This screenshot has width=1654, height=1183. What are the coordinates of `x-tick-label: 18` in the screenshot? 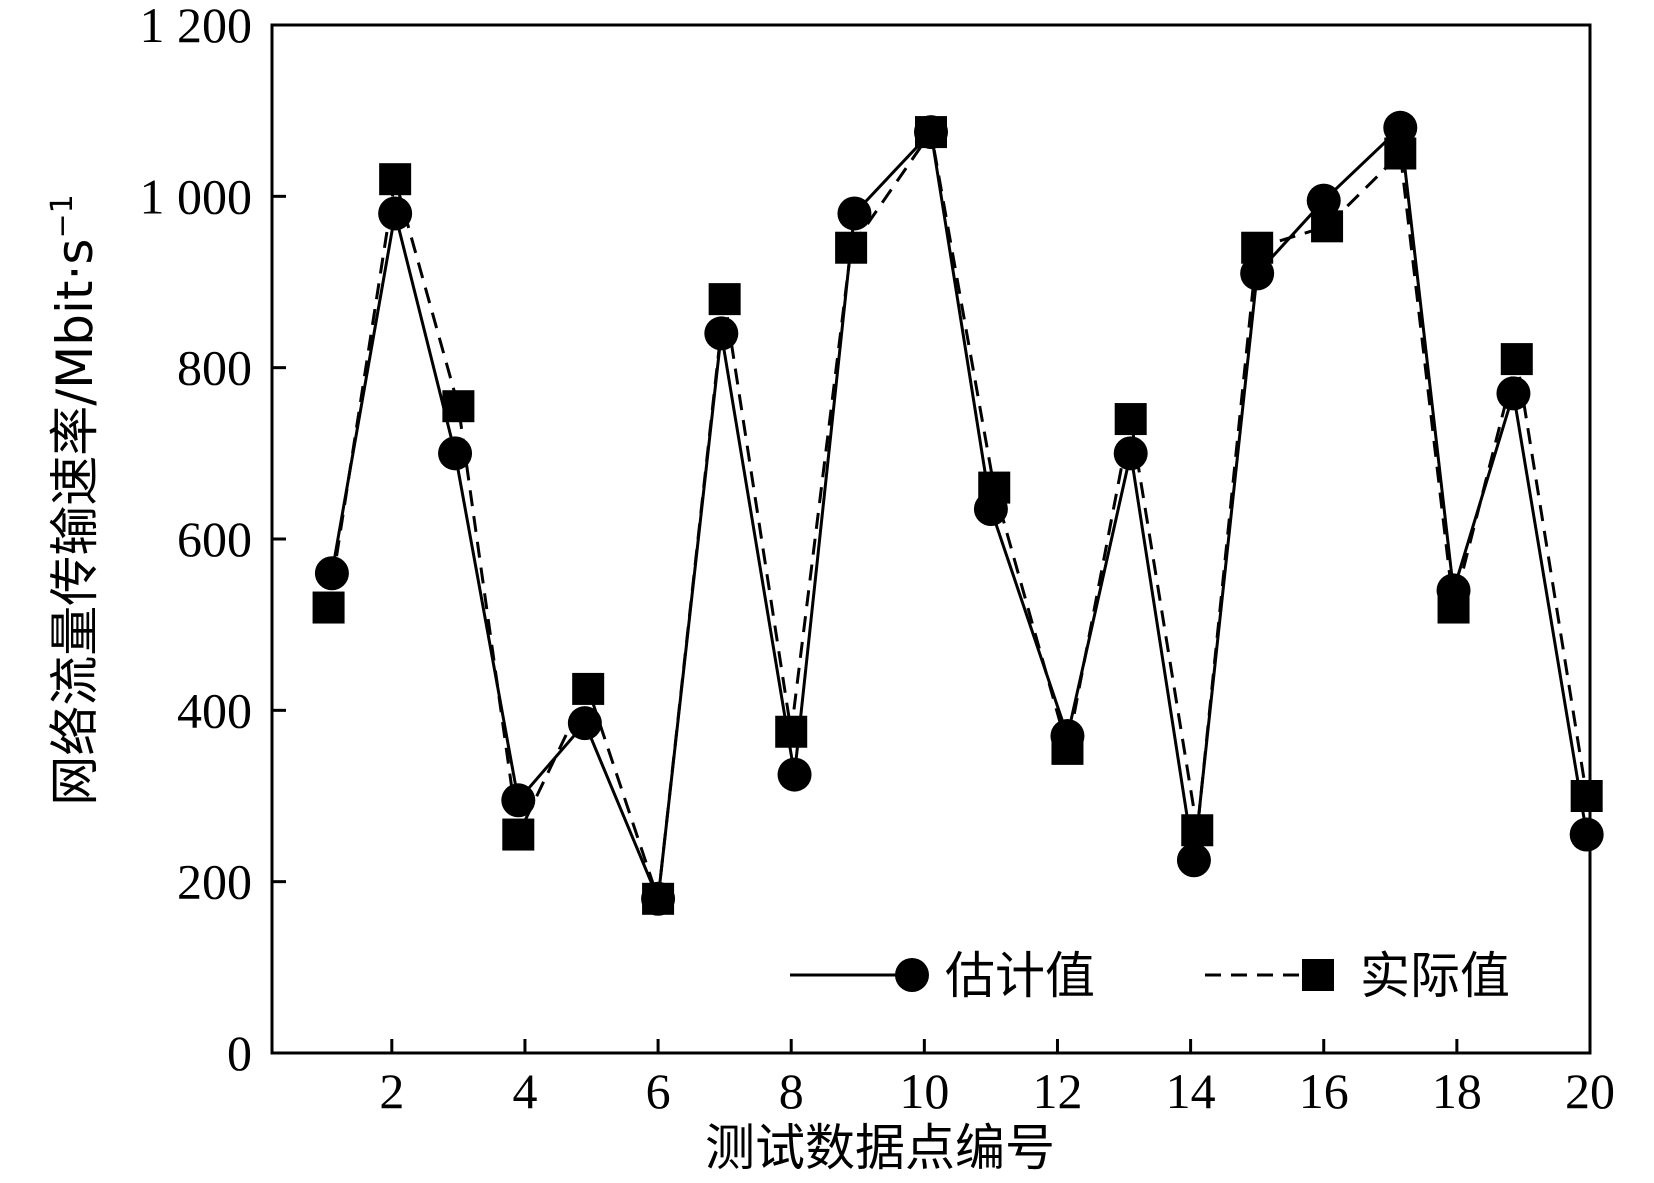 It's located at (1457, 1091).